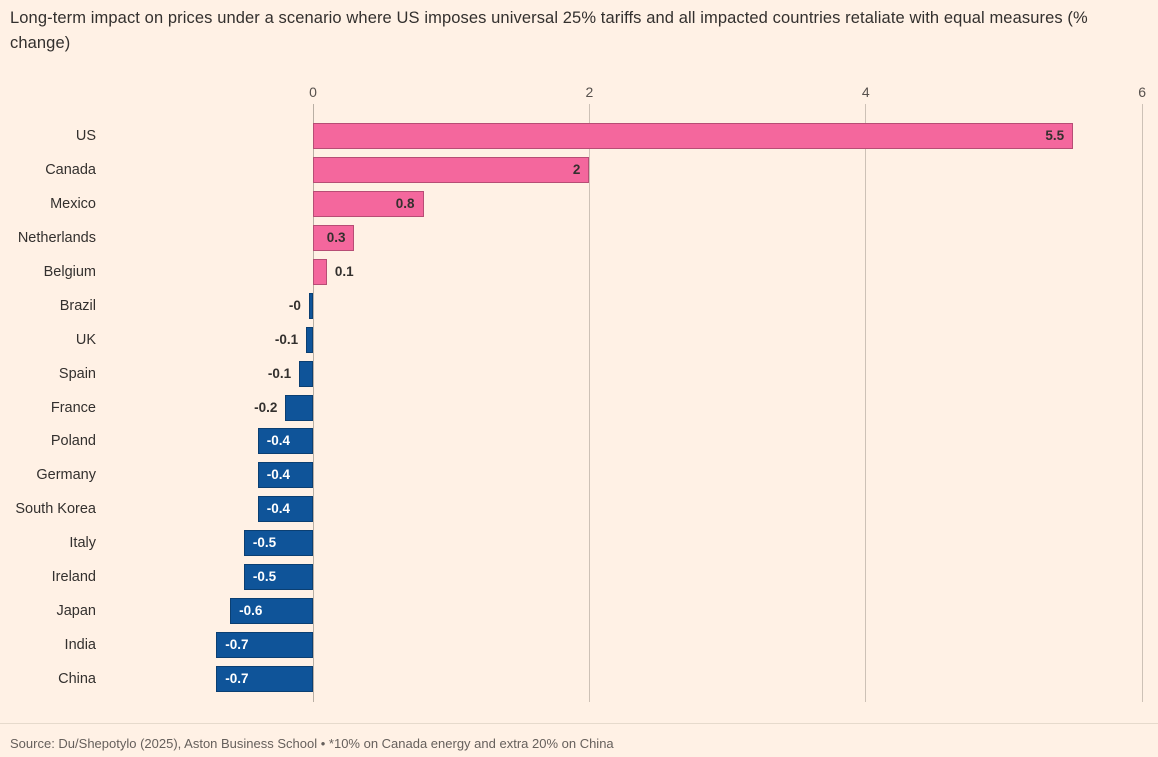 Image resolution: width=1158 pixels, height=757 pixels. What do you see at coordinates (69, 271) in the screenshot?
I see `category-label: Belgium` at bounding box center [69, 271].